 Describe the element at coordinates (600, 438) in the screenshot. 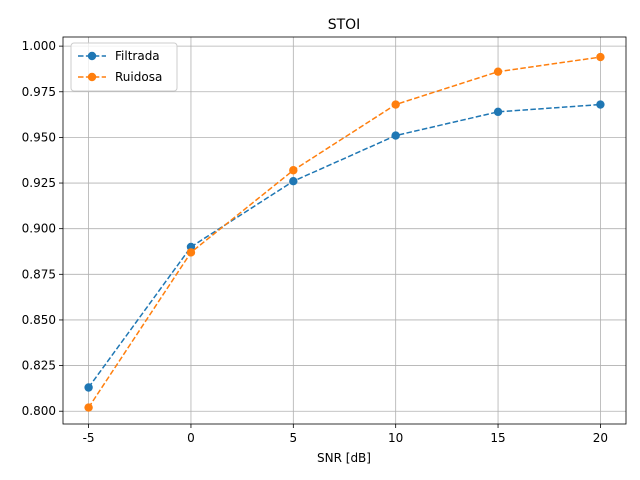

I see `x-tick-label: 20` at that location.